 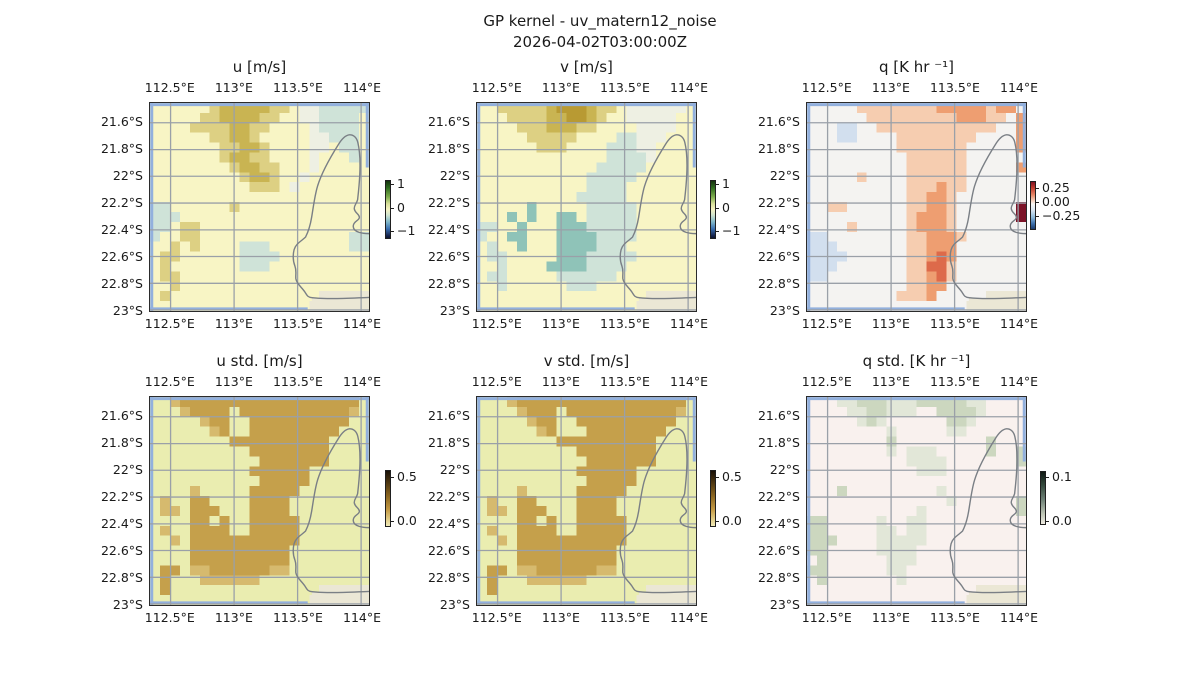 I want to click on colorbar-tick-label: 0.5, so click(x=407, y=476).